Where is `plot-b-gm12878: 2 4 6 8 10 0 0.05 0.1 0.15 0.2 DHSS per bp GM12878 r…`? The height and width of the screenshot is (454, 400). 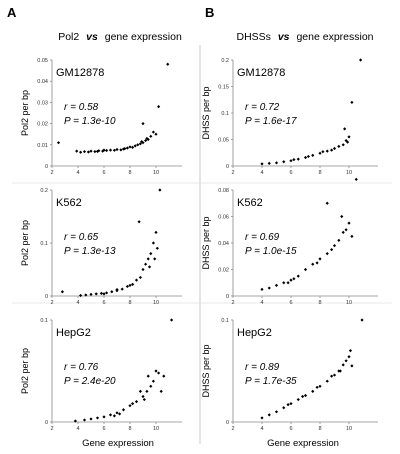 plot-b-gm12878: 2 4 6 8 10 0 0.05 0.1 0.15 0.2 DHSS per bp GM12878 r… is located at coordinates (289, 117).